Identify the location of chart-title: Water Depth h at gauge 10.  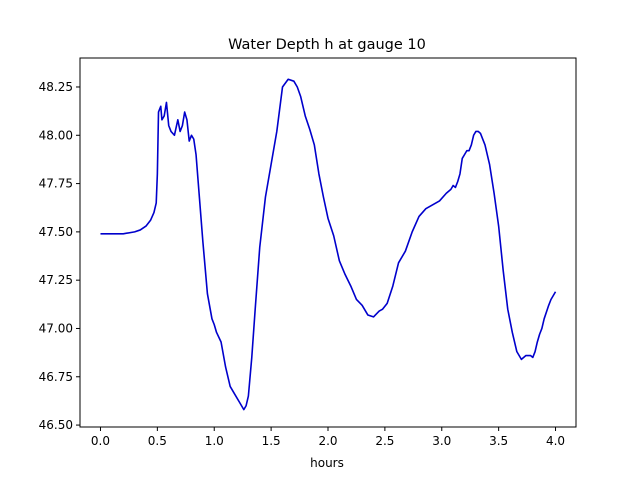
(327, 45).